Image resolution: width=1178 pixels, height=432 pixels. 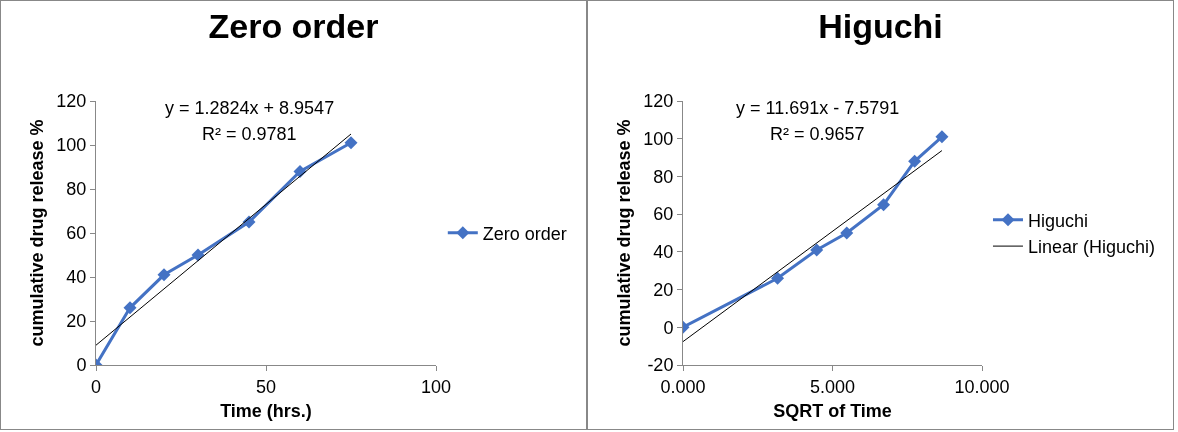 What do you see at coordinates (1091, 247) in the screenshot?
I see `legend-label: Linear (Higuchi)` at bounding box center [1091, 247].